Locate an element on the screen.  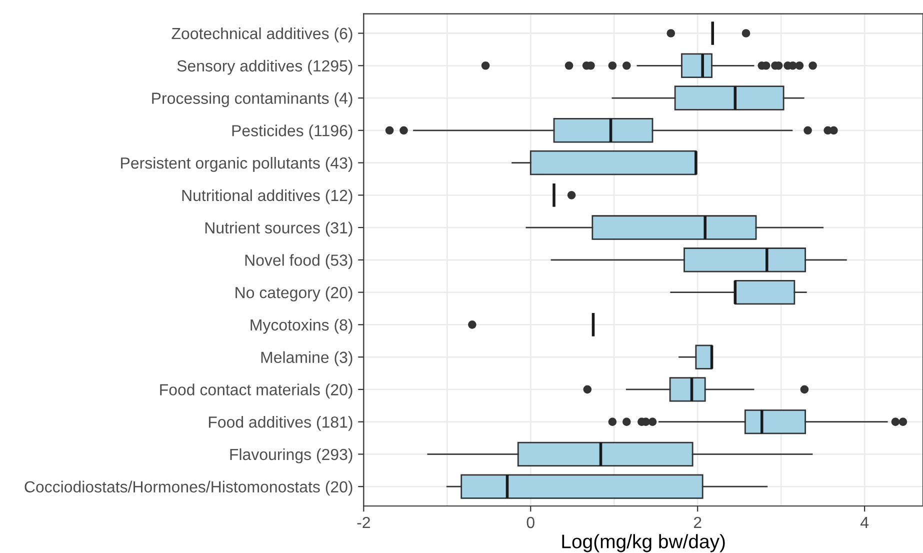
y-tick-label: Melamine (3) is located at coordinates (306, 358).